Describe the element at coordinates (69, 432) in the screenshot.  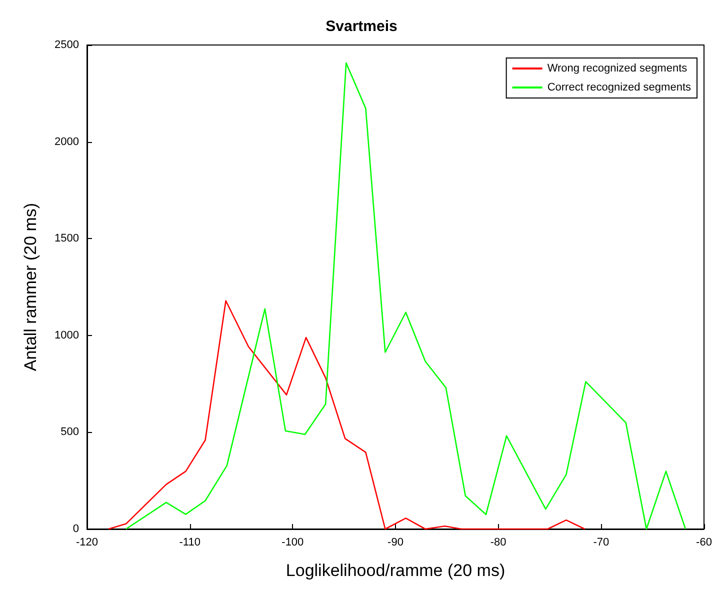
I see `y-tick-label: 500` at that location.